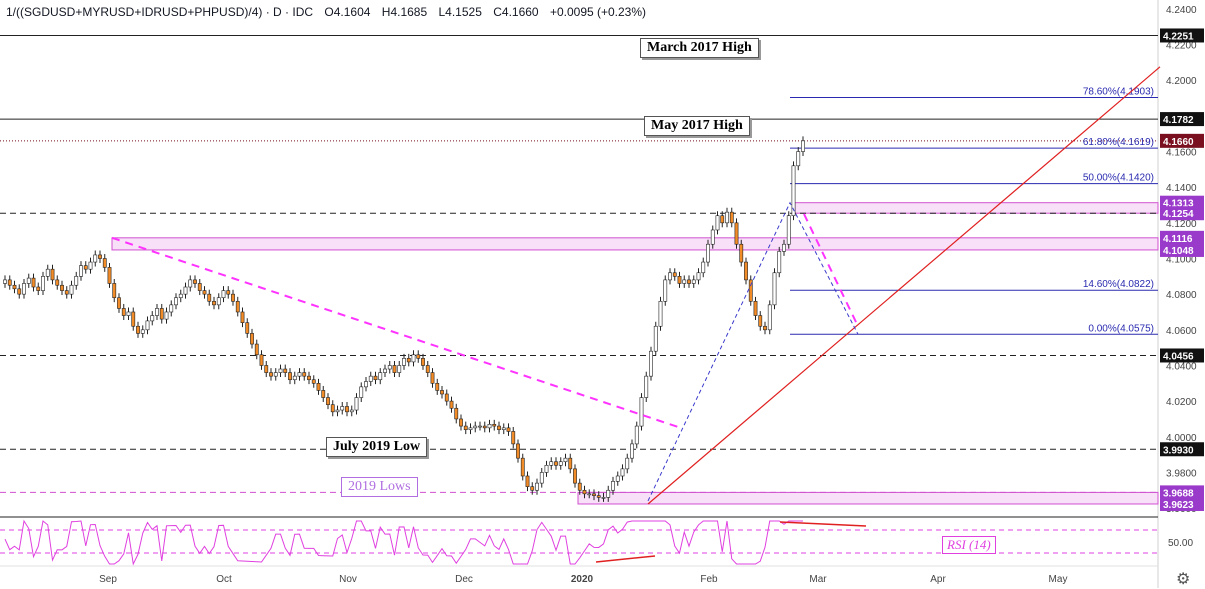 This screenshot has width=1205, height=589. What do you see at coordinates (969, 545) in the screenshot?
I see `rsi-indicator-label: RSI (14)` at bounding box center [969, 545].